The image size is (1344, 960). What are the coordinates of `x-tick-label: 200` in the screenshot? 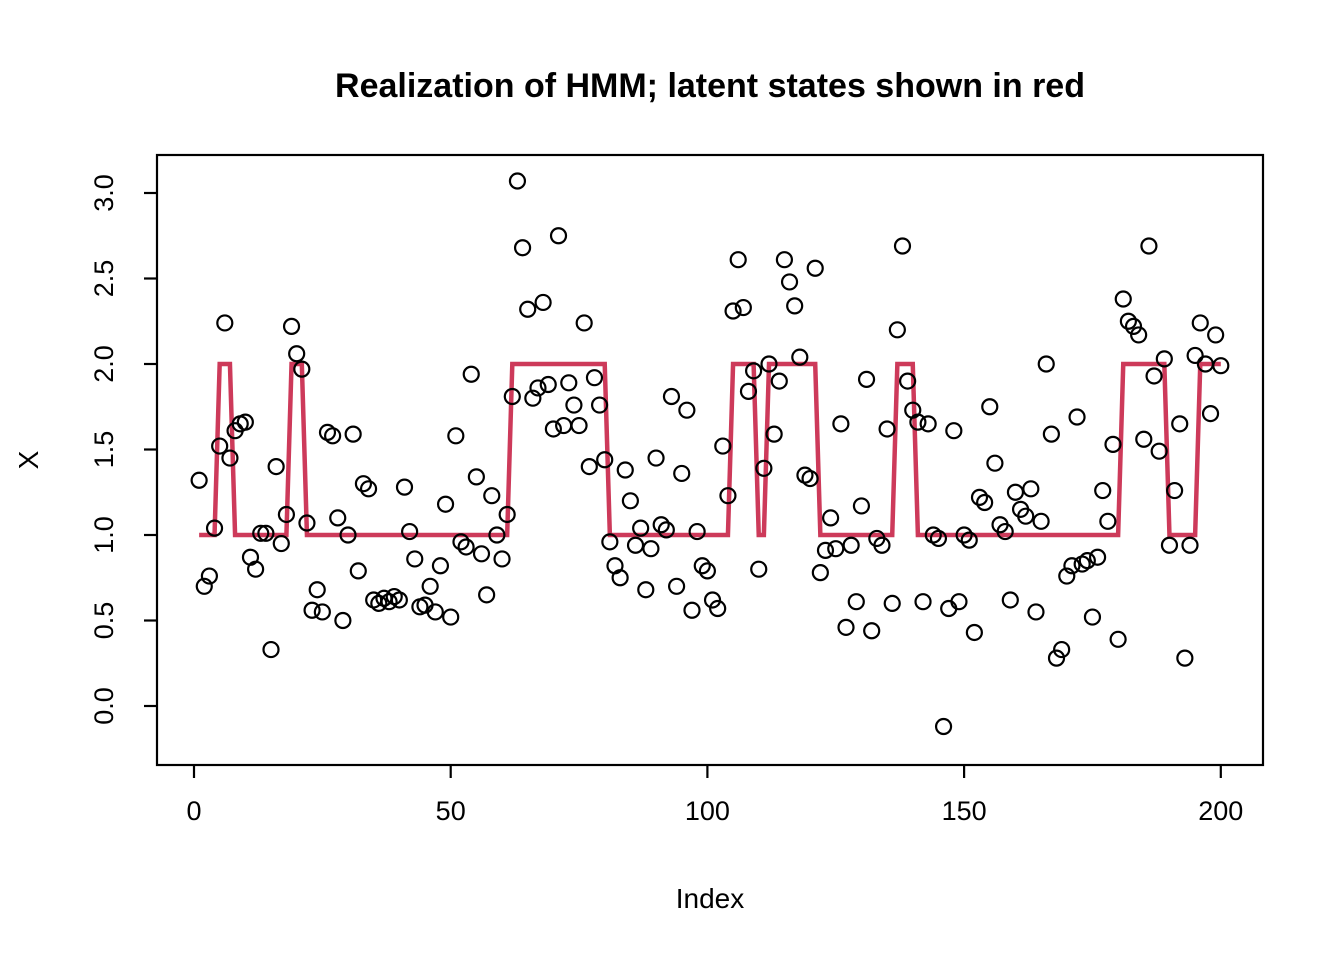 It's located at (1220, 811).